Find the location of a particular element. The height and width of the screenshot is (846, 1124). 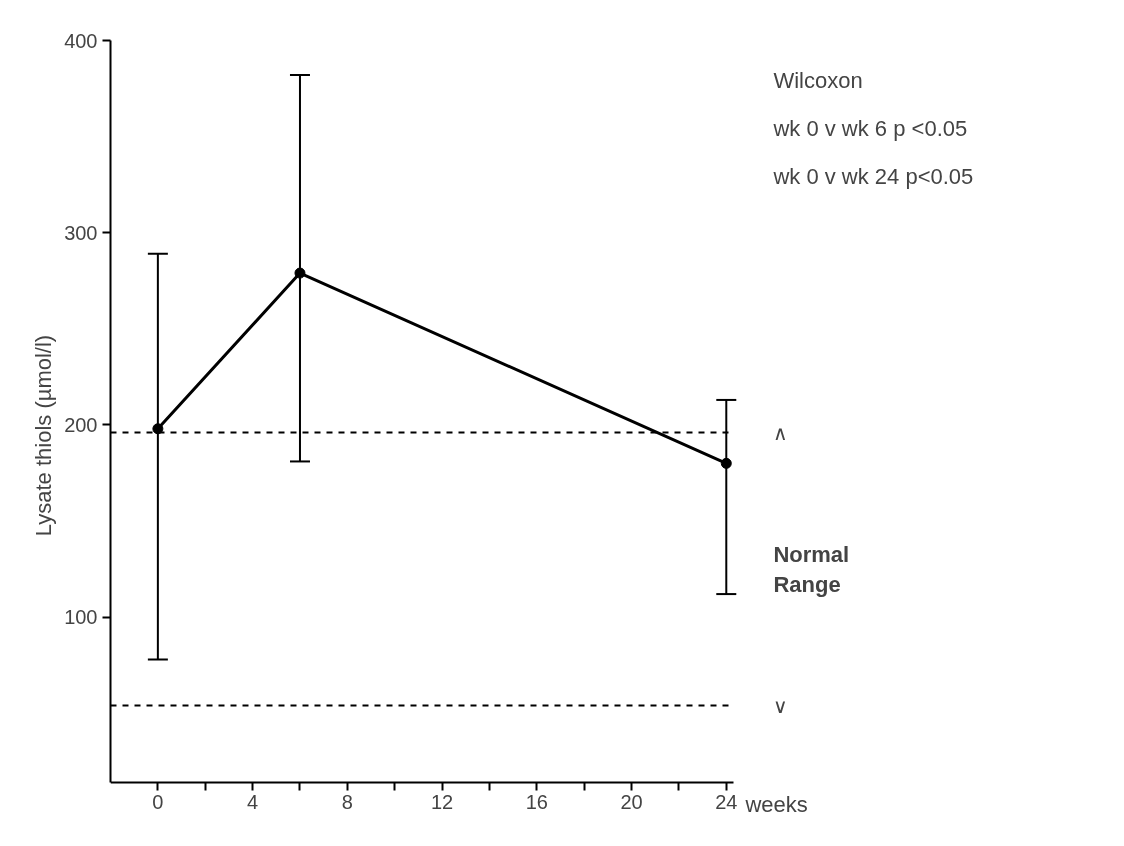

x-tick-label: 0 is located at coordinates (158, 802).